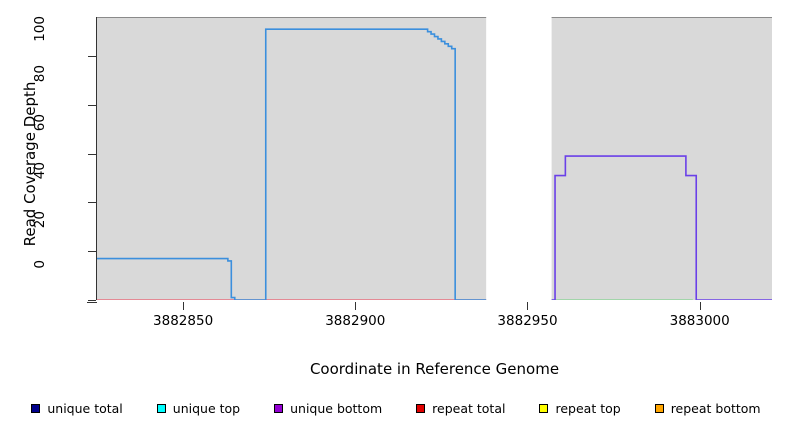 The image size is (792, 432). What do you see at coordinates (469, 408) in the screenshot?
I see `legend-label: repeat total` at bounding box center [469, 408].